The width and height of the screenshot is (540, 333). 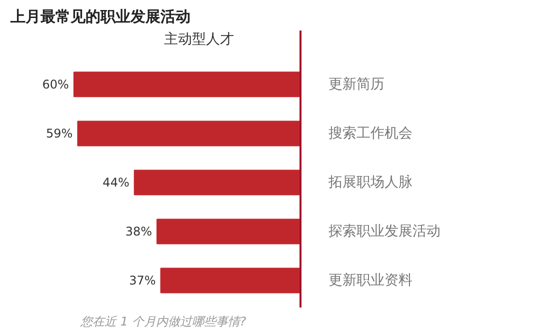 What do you see at coordinates (370, 182) in the screenshot?
I see `y-tick-label: 拓展职场人脉` at bounding box center [370, 182].